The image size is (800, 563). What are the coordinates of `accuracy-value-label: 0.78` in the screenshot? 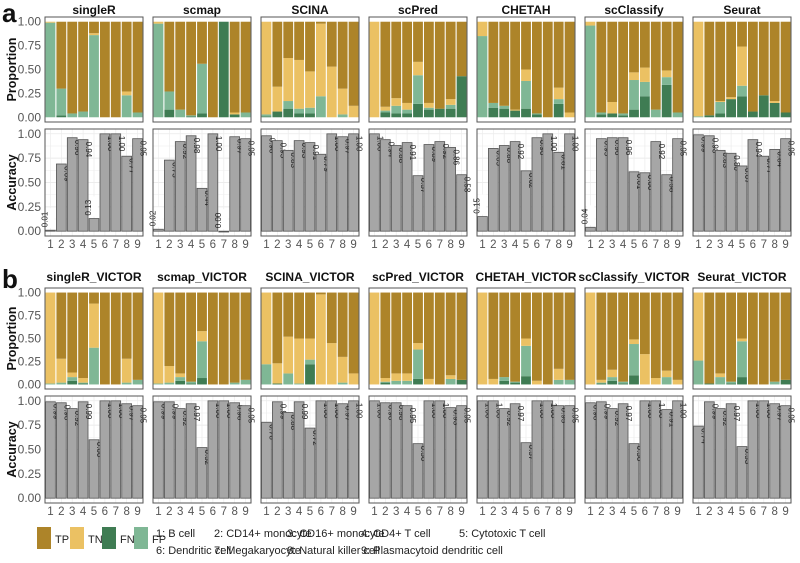 It's located at (271, 432).